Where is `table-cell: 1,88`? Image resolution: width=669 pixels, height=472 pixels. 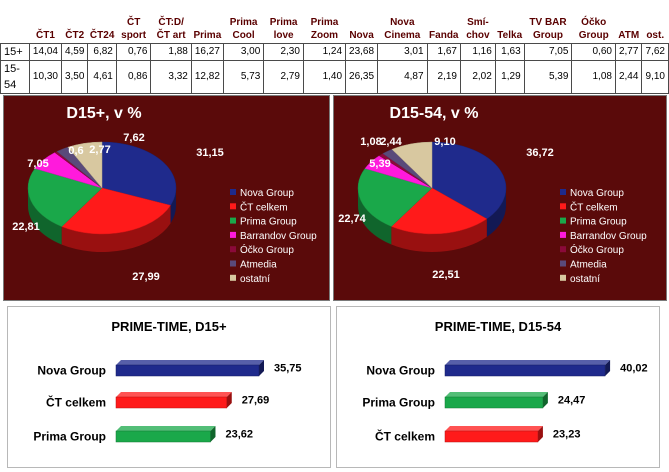 table-cell: 1,88 is located at coordinates (171, 52).